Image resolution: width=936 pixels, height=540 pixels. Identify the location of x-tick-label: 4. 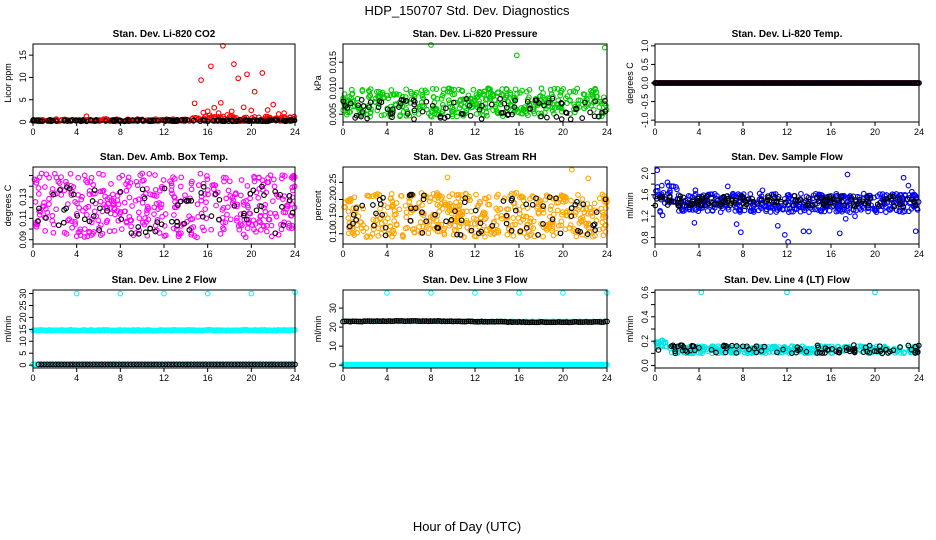
(386, 254).